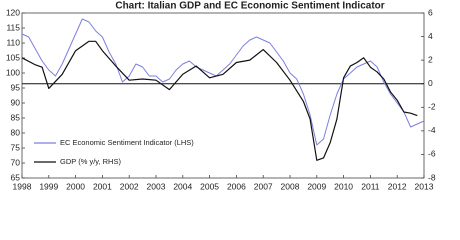  I want to click on x-tick-label: 2000, so click(75, 186).